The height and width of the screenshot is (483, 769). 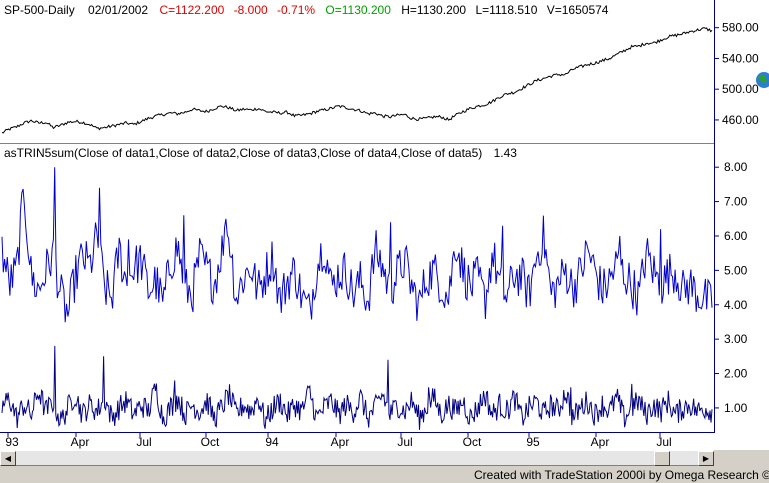 I want to click on change-label: -8.000, so click(x=251, y=10).